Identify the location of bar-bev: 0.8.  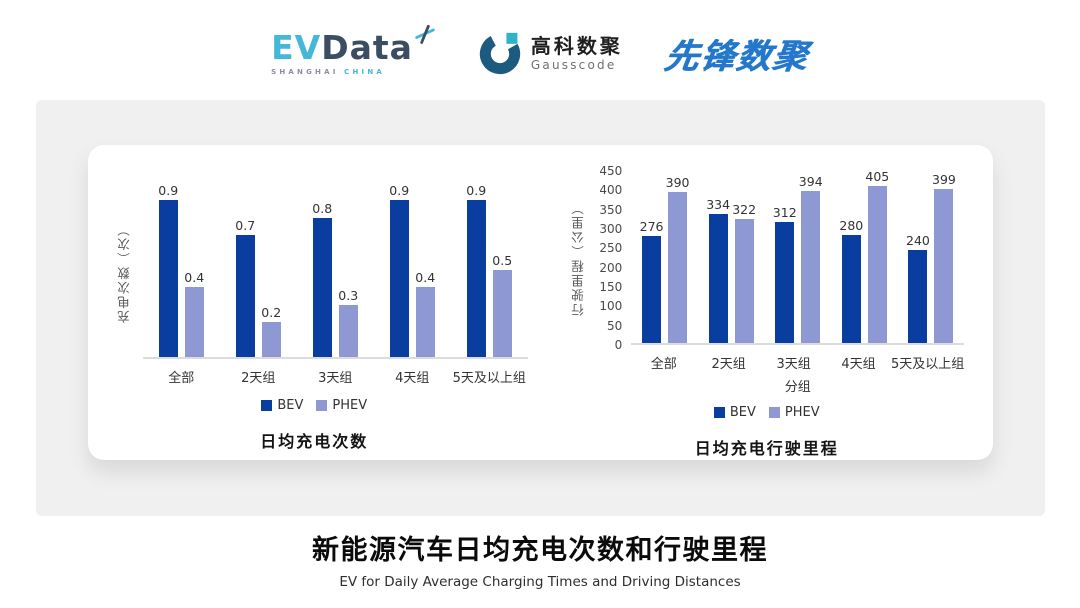
(322, 279).